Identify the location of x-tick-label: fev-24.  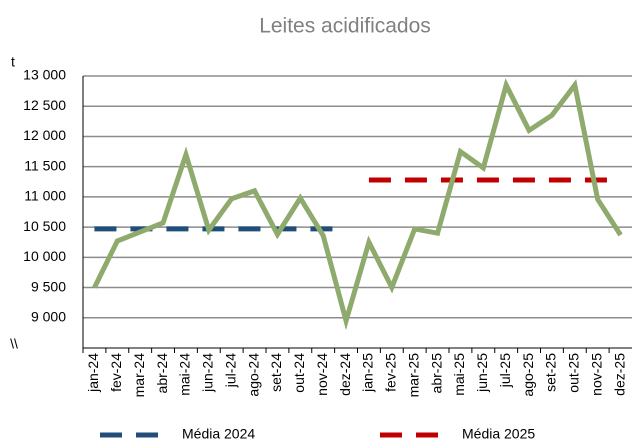
(116, 372).